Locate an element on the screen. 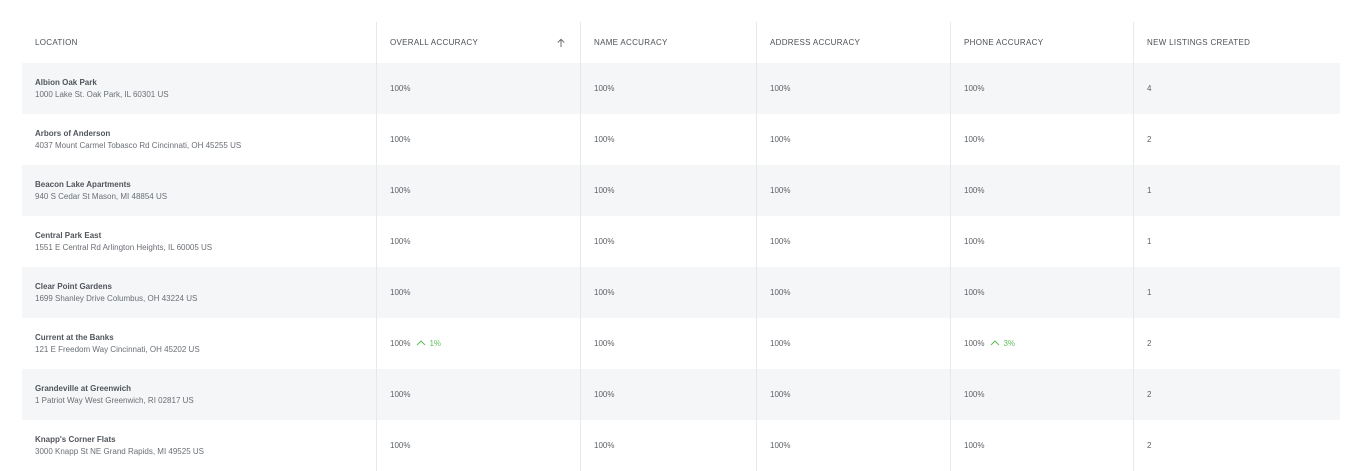 Image resolution: width=1346 pixels, height=471 pixels. location-name: Albion Oak Park is located at coordinates (66, 82).